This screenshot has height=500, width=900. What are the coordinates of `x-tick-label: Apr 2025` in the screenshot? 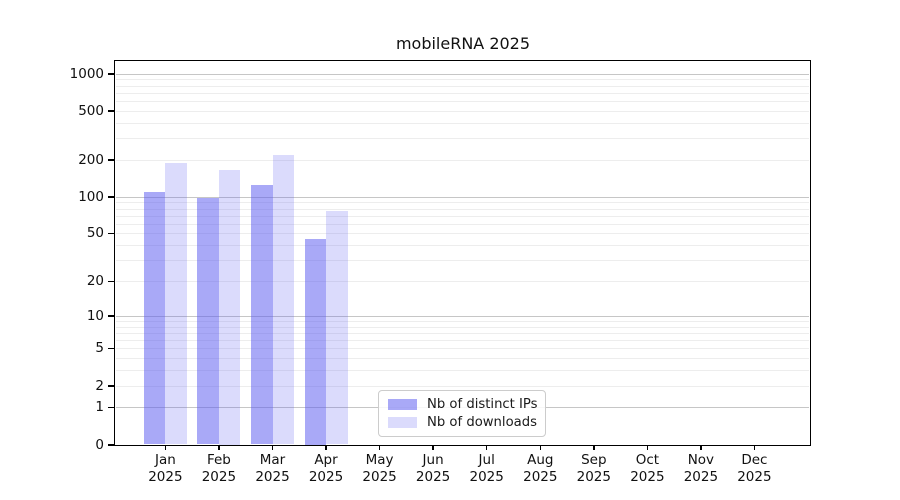 It's located at (326, 468).